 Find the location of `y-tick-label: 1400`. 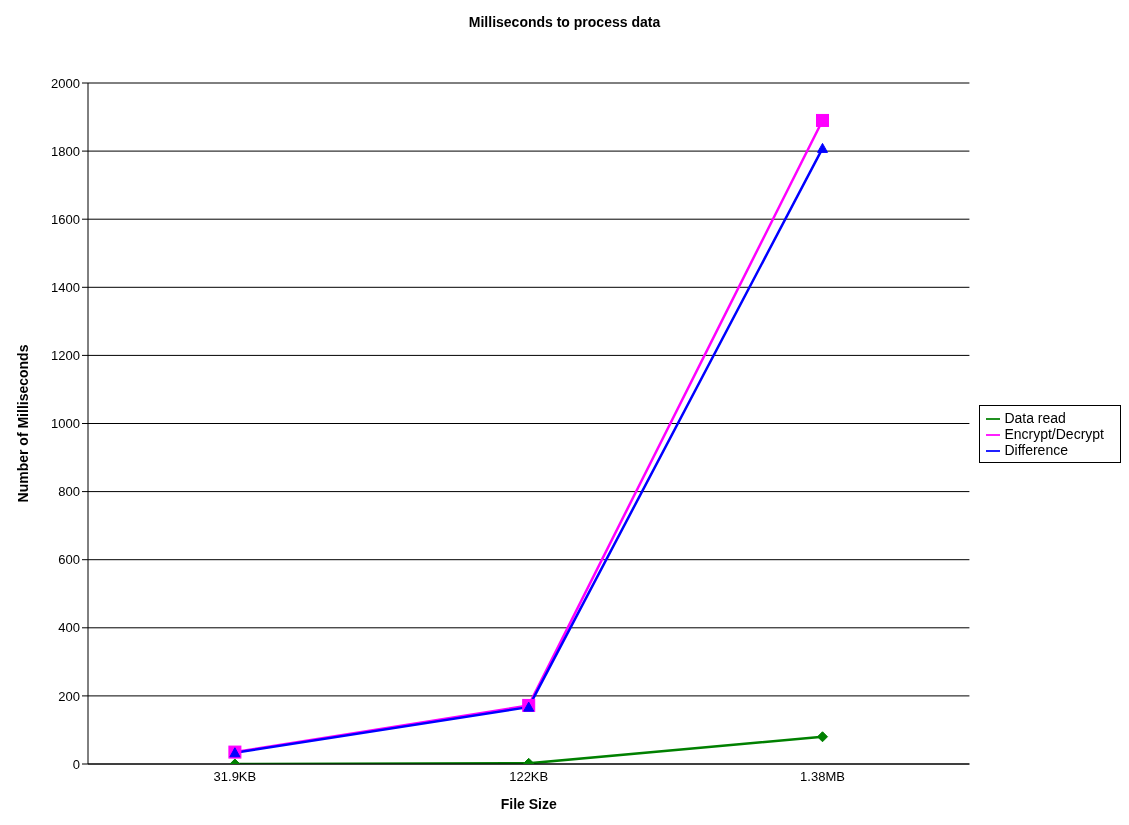

y-tick-label: 1400 is located at coordinates (65, 287).